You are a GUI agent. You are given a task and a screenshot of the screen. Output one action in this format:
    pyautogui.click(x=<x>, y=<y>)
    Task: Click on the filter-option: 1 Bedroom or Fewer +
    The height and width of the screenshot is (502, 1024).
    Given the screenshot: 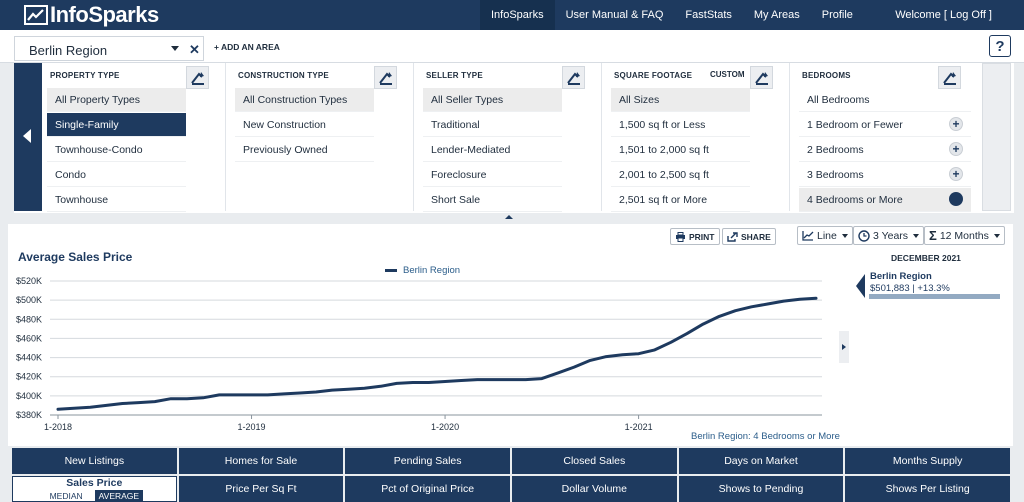 What is the action you would take?
    pyautogui.click(x=885, y=125)
    